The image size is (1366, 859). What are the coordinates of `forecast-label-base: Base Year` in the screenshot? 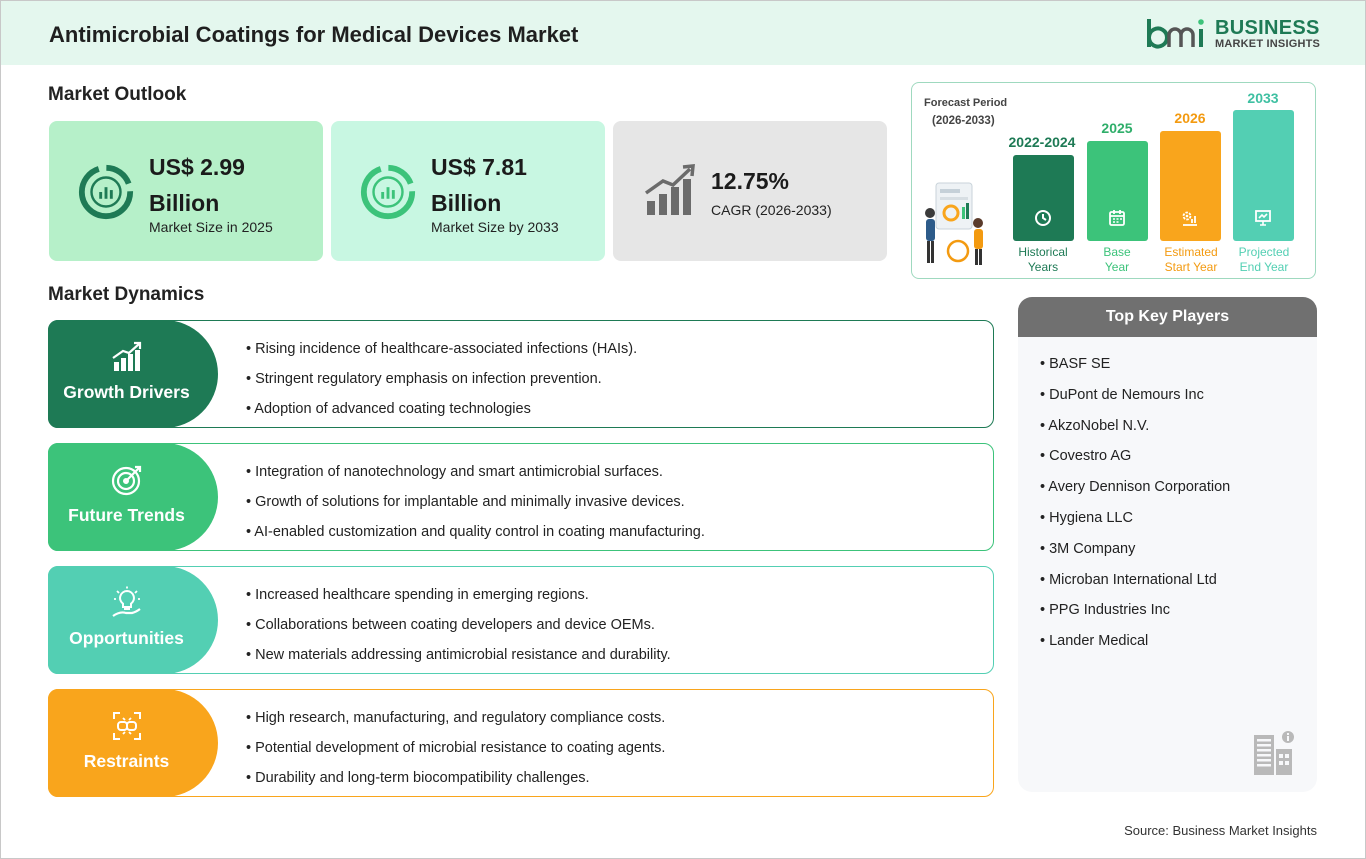 It's located at (1117, 260).